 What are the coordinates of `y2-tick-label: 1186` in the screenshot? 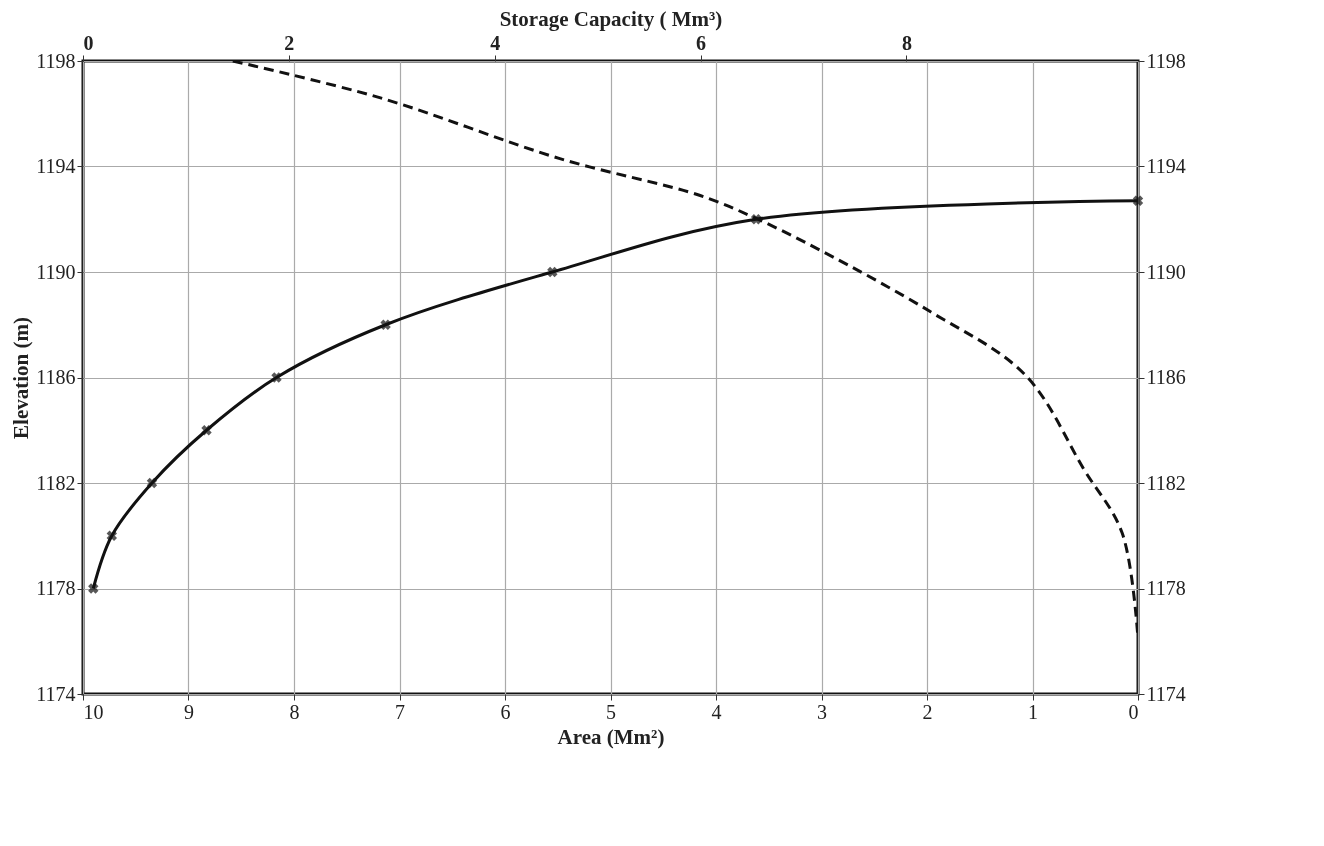 It's located at (1166, 377).